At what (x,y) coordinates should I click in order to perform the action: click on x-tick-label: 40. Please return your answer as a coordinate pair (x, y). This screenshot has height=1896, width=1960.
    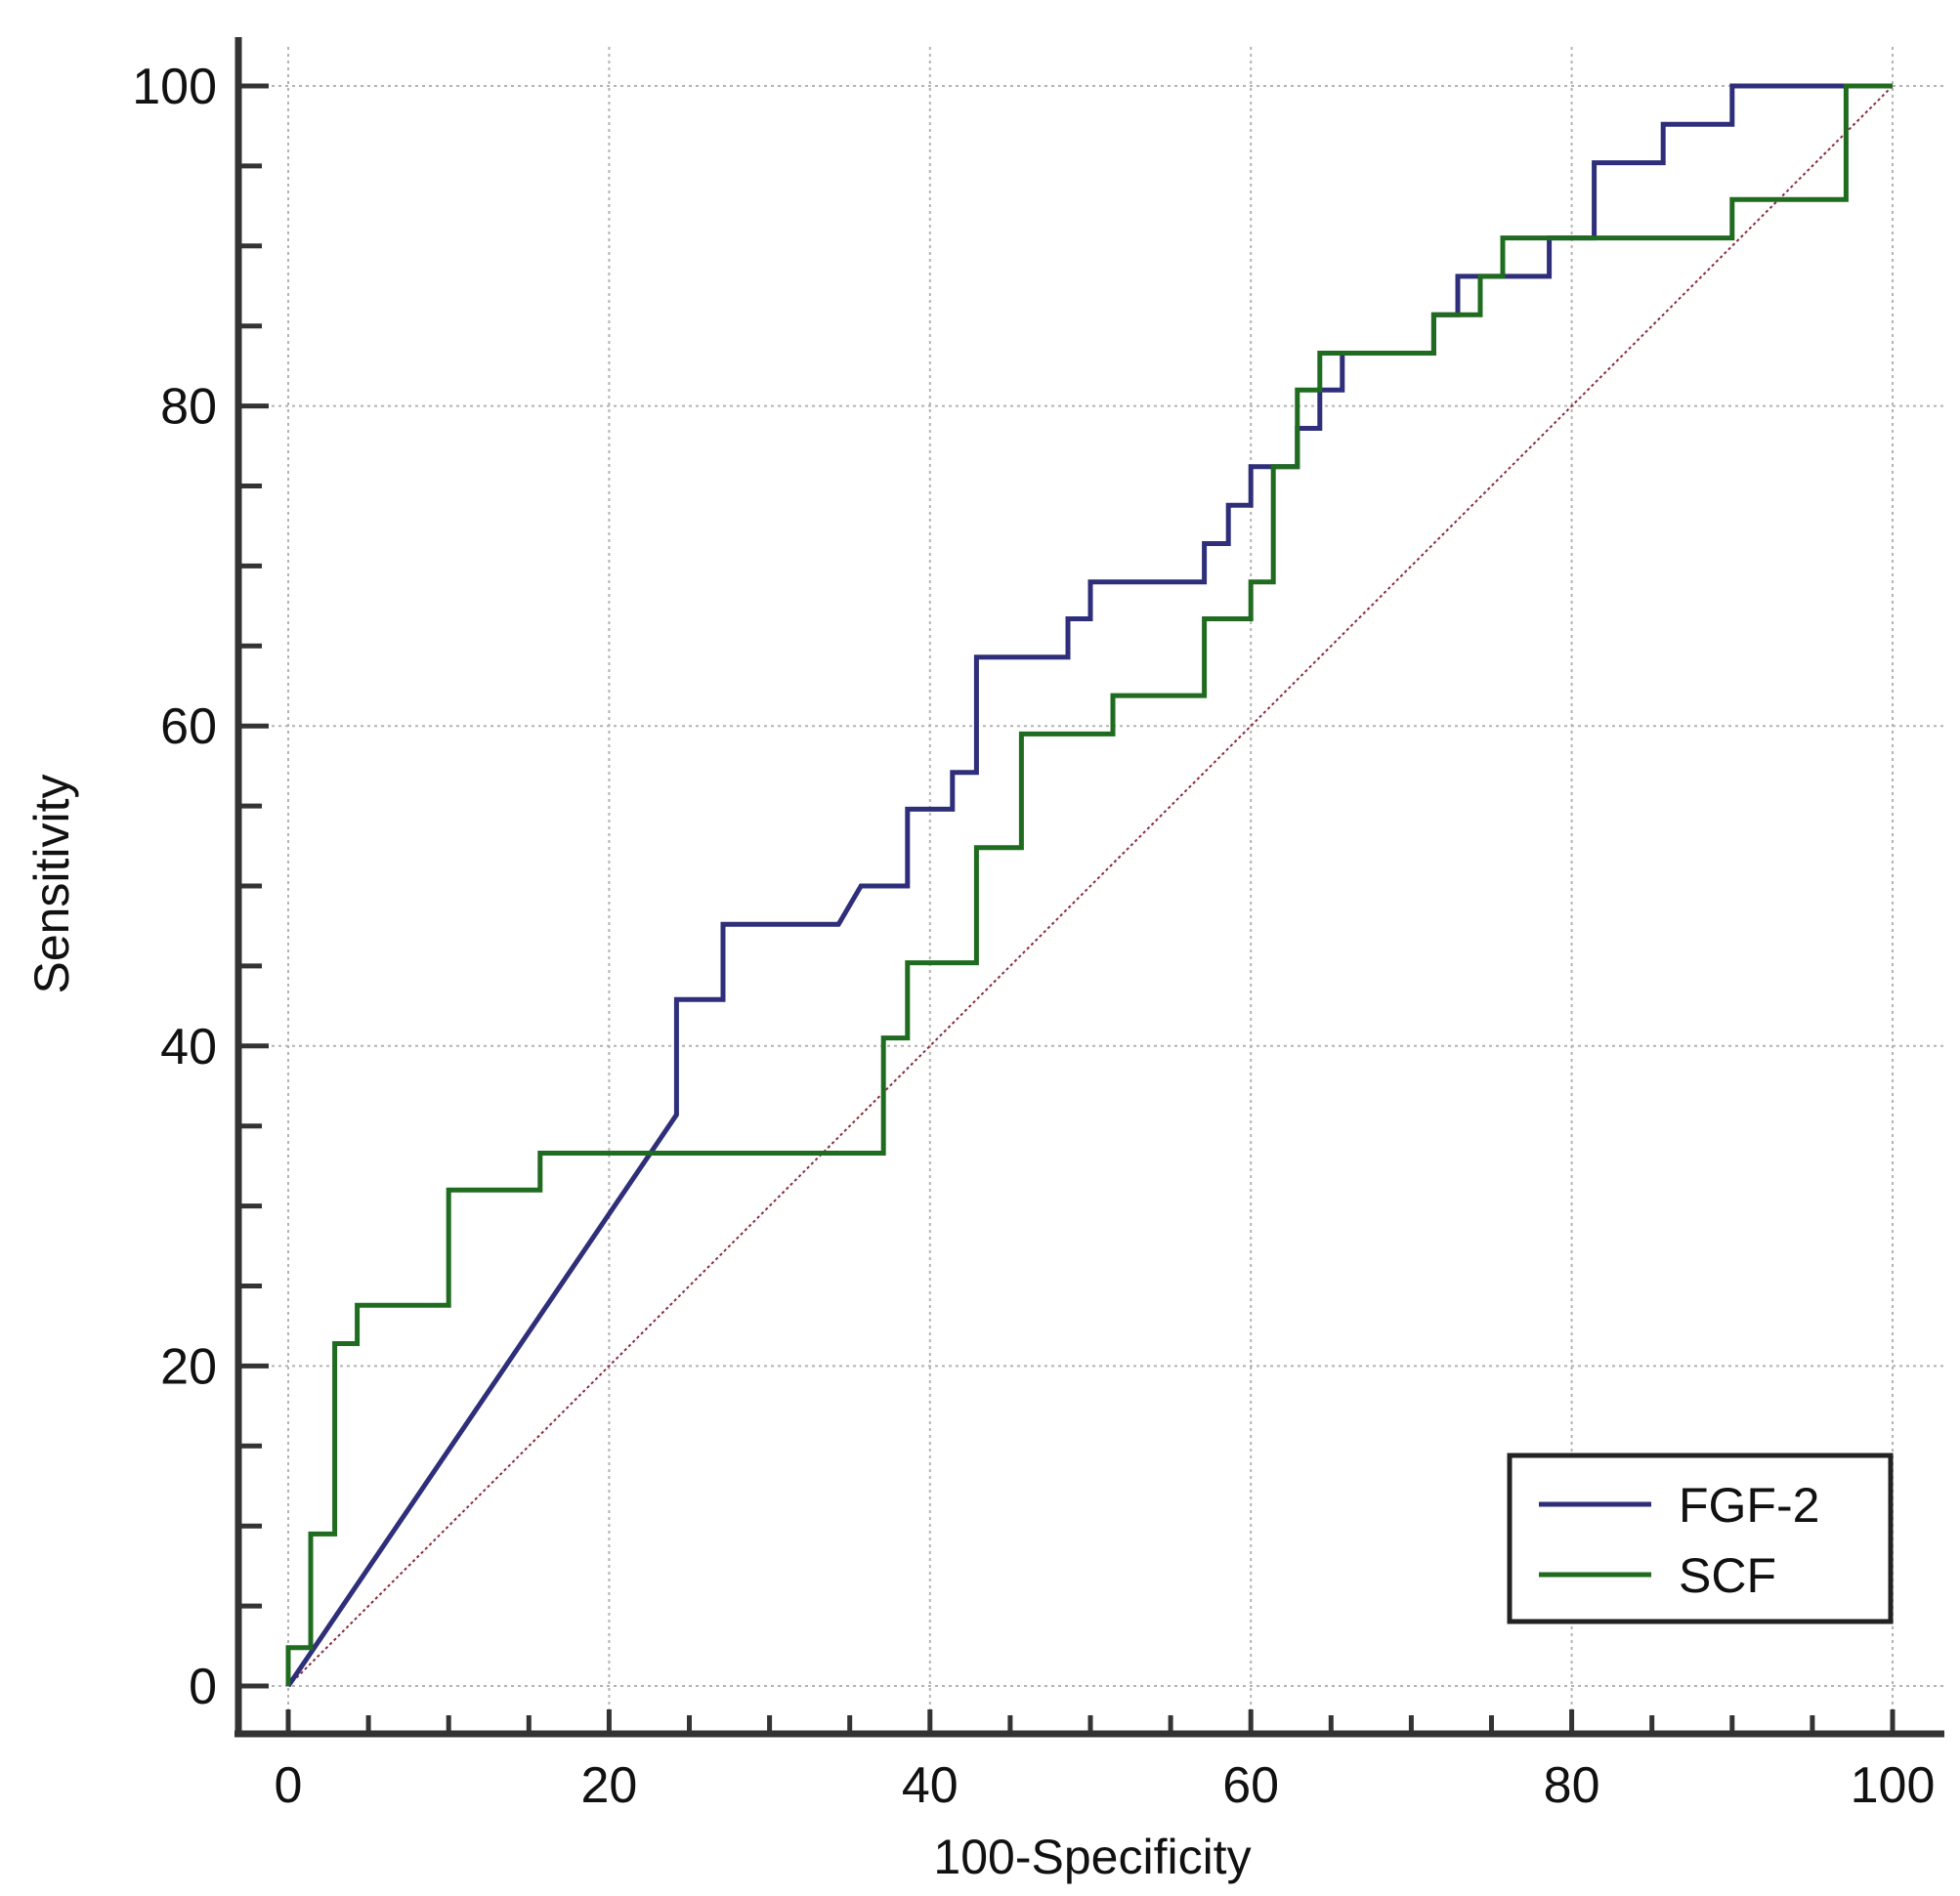
    Looking at the image, I should click on (930, 1785).